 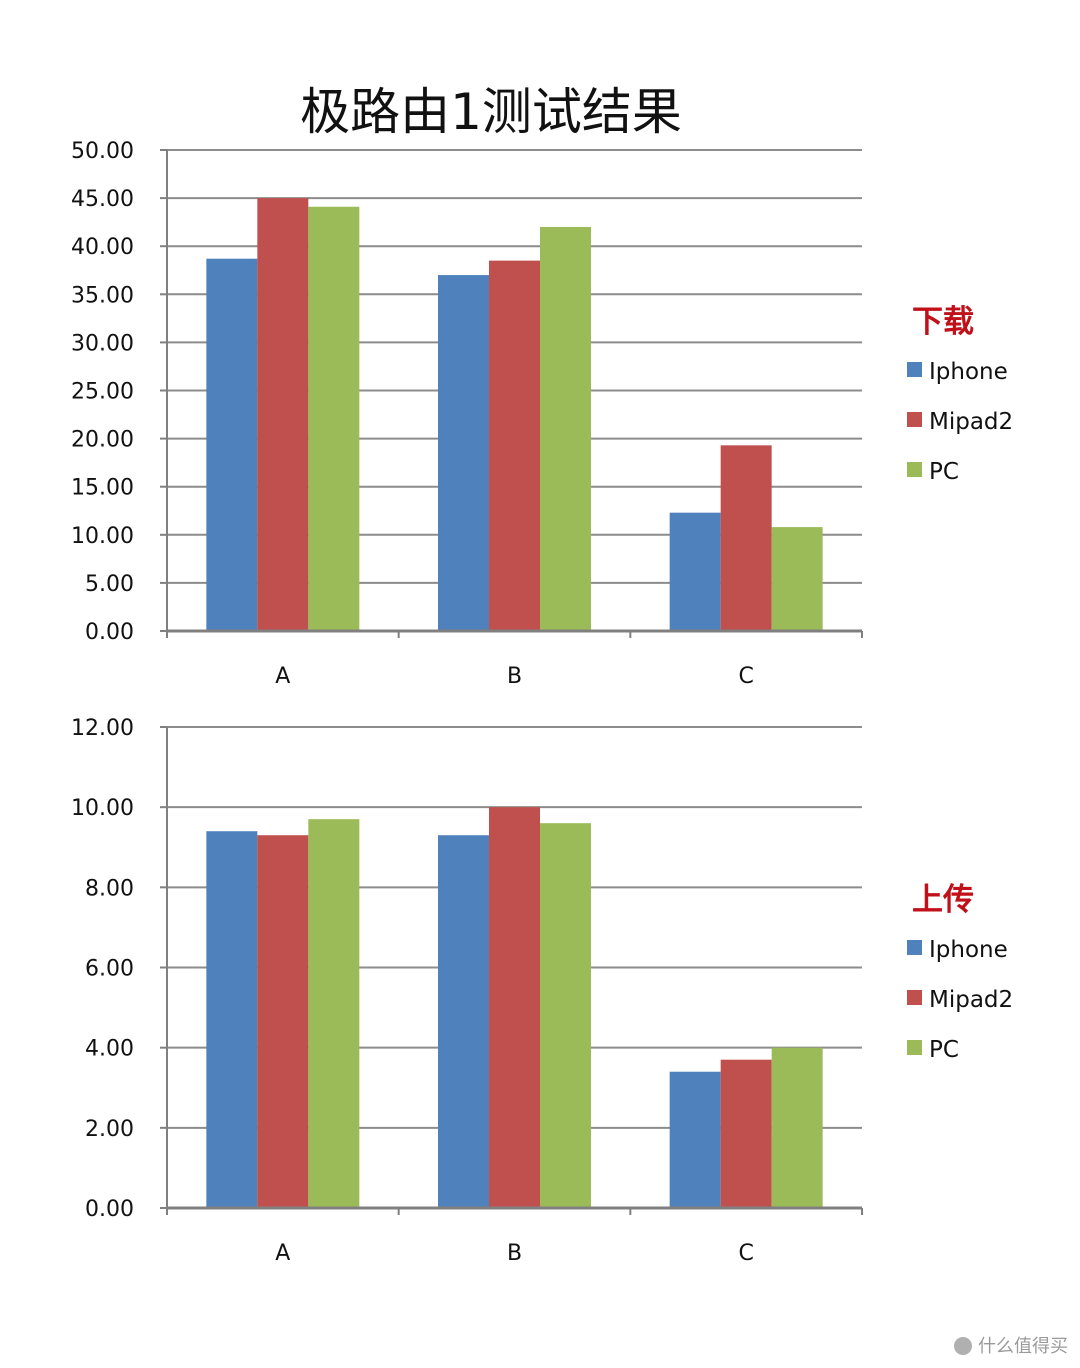 I want to click on upload-ytick-label: 8.00, so click(x=109, y=888).